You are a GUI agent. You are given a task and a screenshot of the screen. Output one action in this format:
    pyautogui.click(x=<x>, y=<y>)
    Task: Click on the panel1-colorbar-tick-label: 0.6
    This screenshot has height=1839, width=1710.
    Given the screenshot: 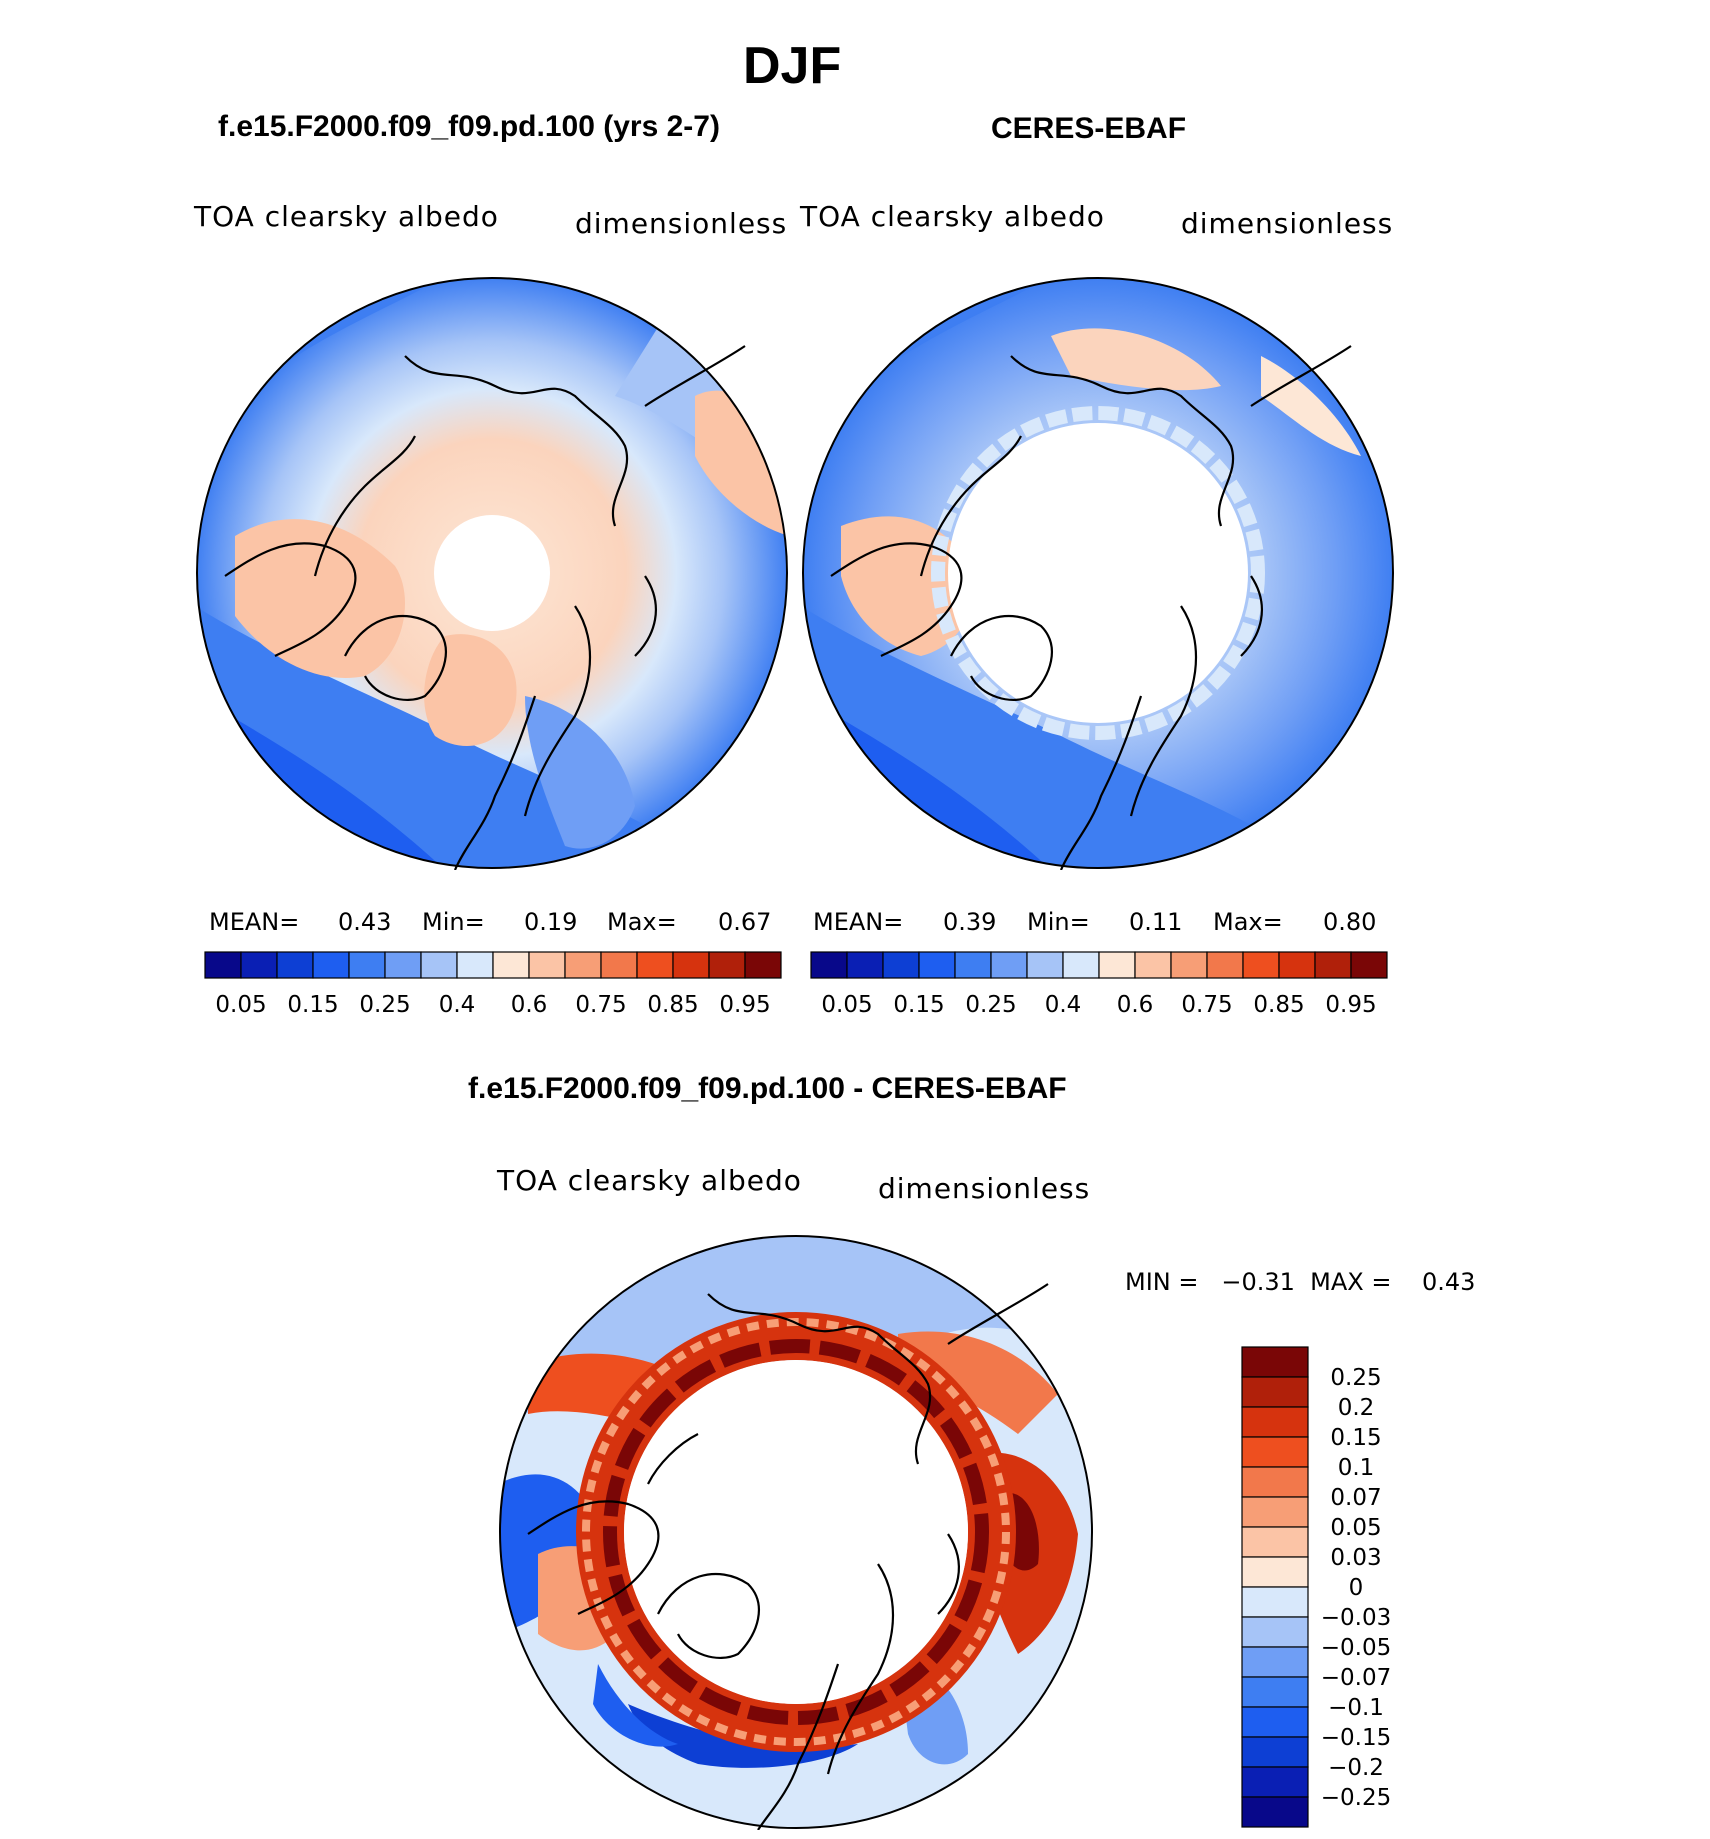 What is the action you would take?
    pyautogui.click(x=529, y=1005)
    